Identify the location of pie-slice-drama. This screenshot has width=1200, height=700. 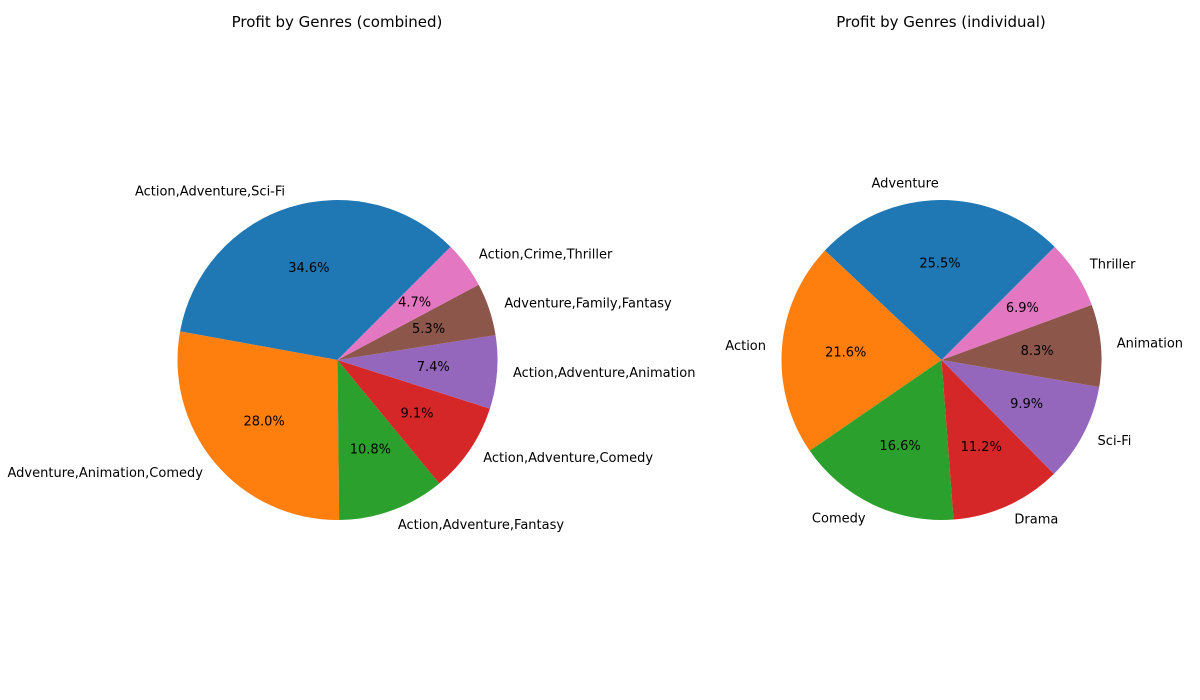
(997, 440).